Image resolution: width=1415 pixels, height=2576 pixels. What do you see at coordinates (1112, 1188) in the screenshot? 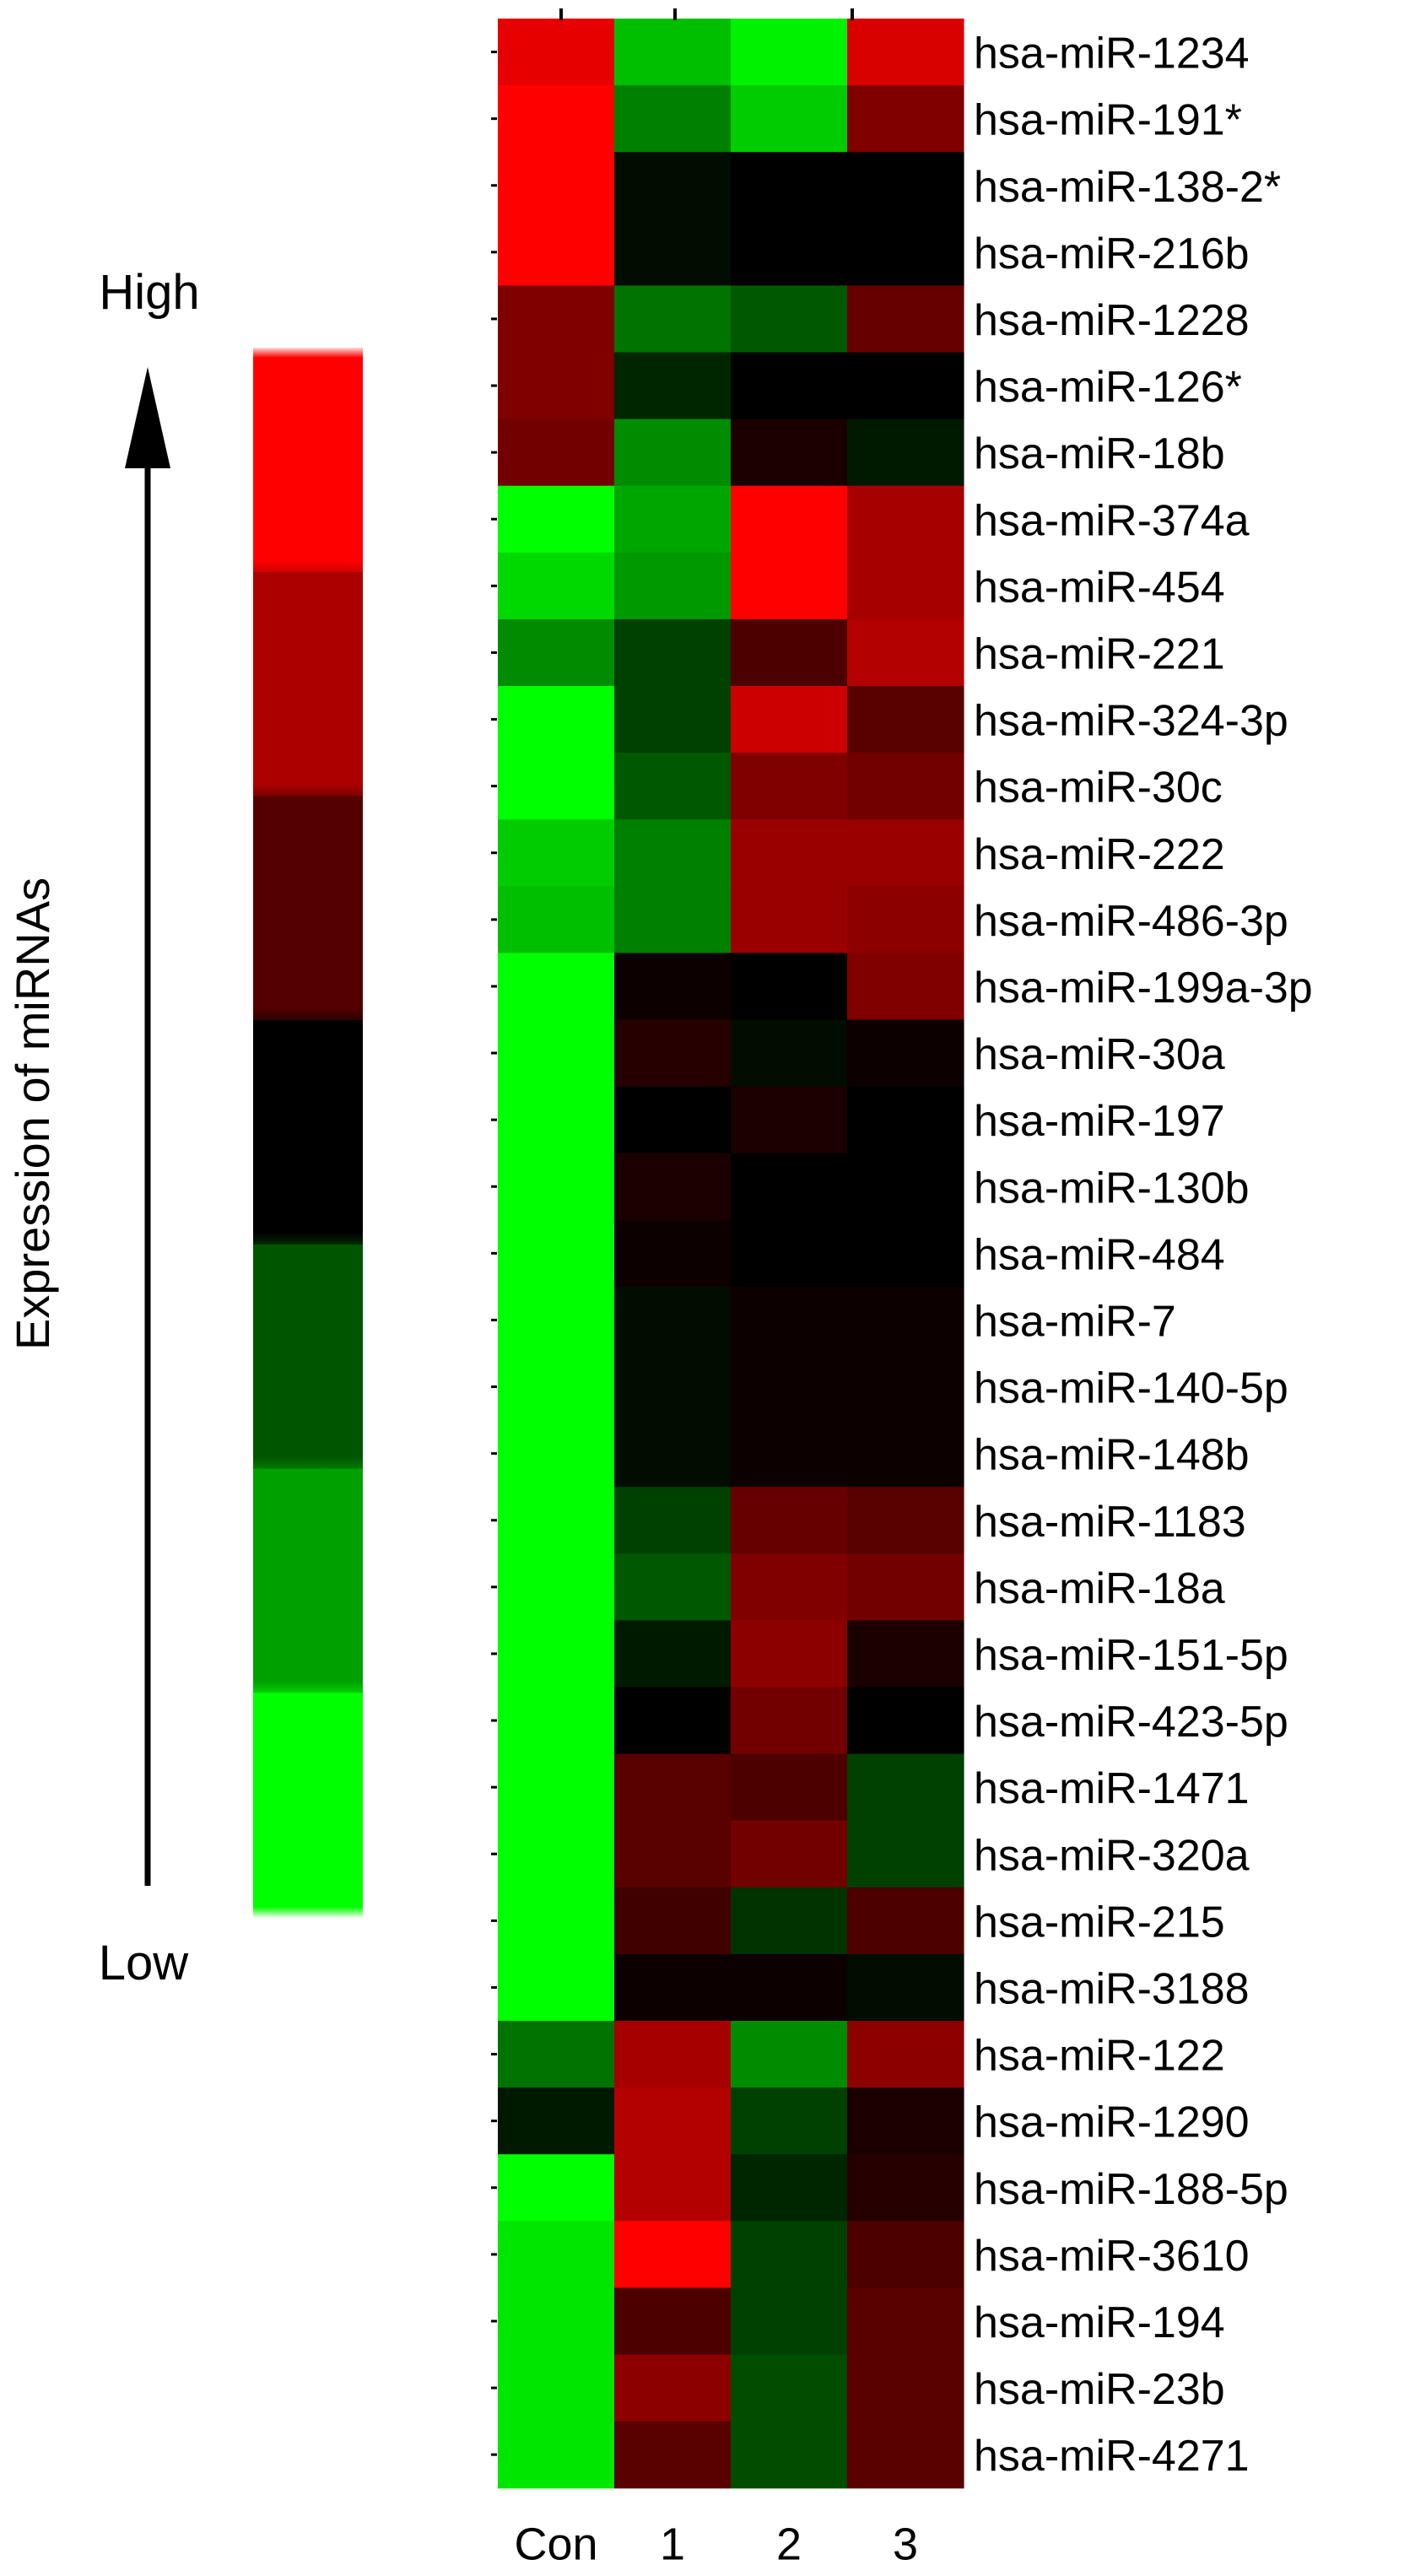
I see `row-label: hsa-miR-130b` at bounding box center [1112, 1188].